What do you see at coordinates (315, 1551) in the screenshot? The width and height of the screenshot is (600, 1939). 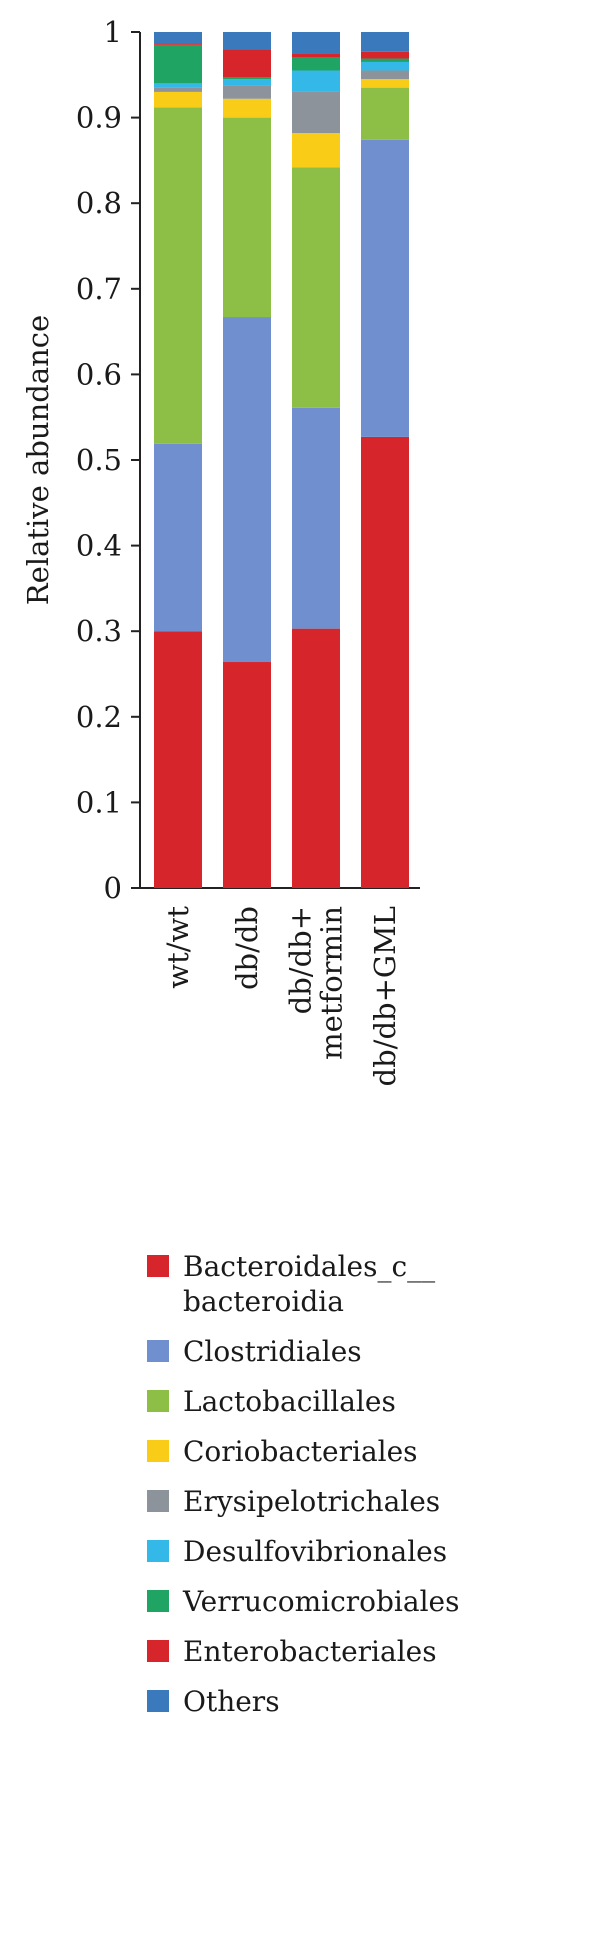 I see `legend-label: Desulfovibrionales` at bounding box center [315, 1551].